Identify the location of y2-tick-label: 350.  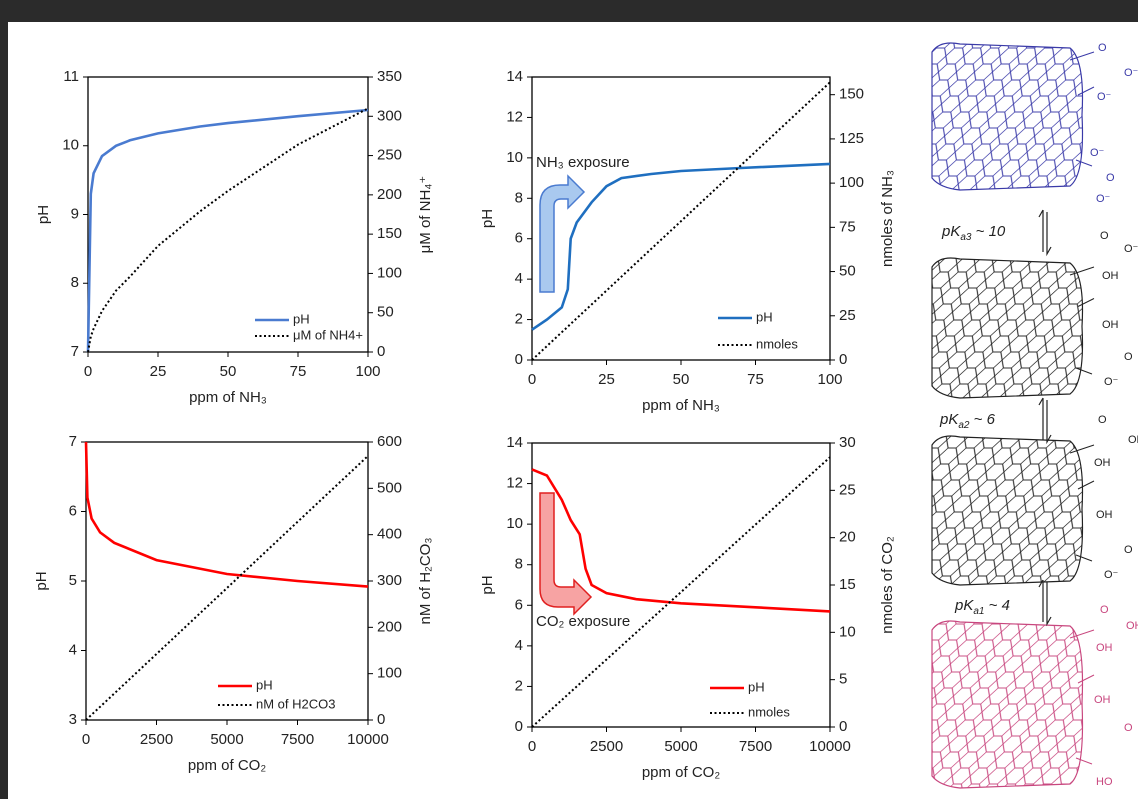
(389, 76).